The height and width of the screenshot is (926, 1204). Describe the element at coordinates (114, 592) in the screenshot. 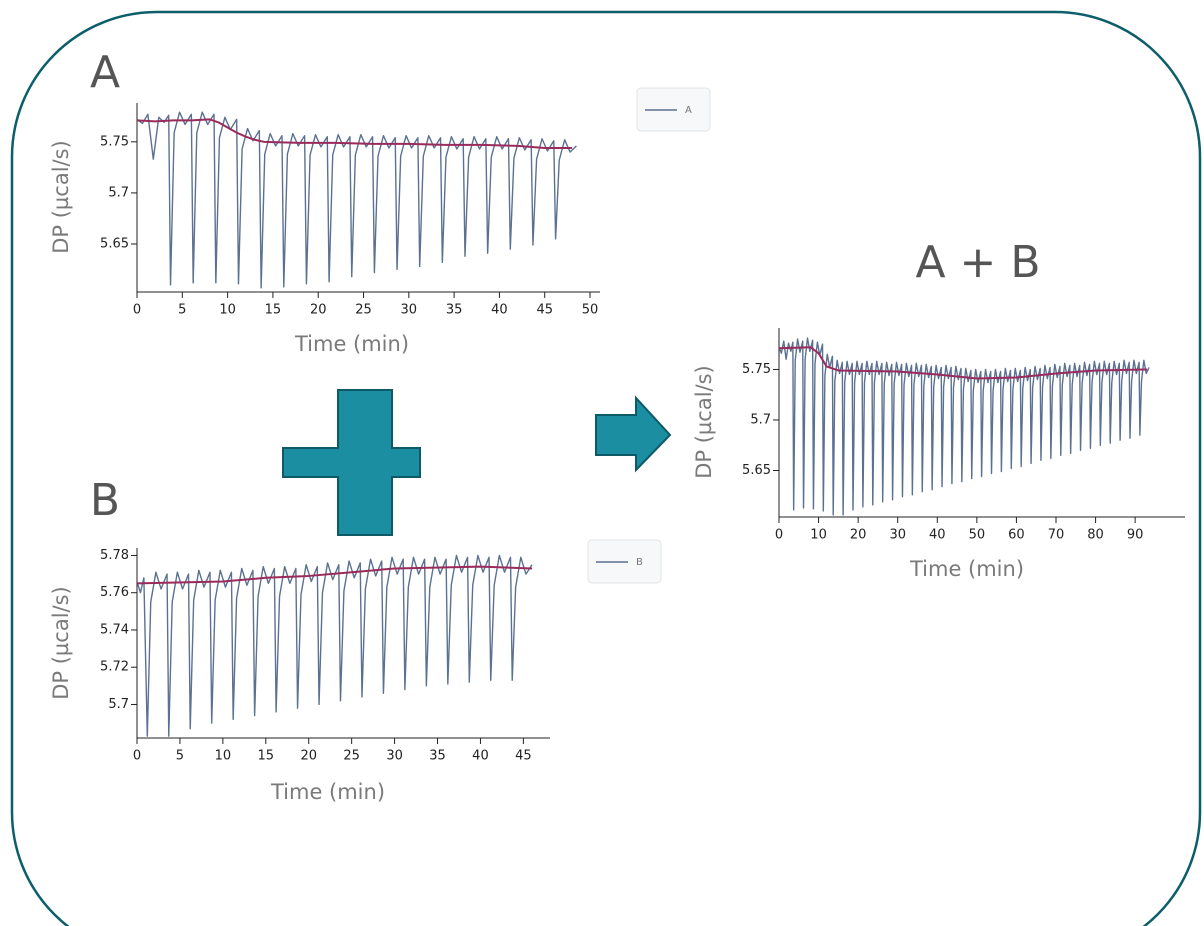

I see `y-tick-label: 5.76` at that location.